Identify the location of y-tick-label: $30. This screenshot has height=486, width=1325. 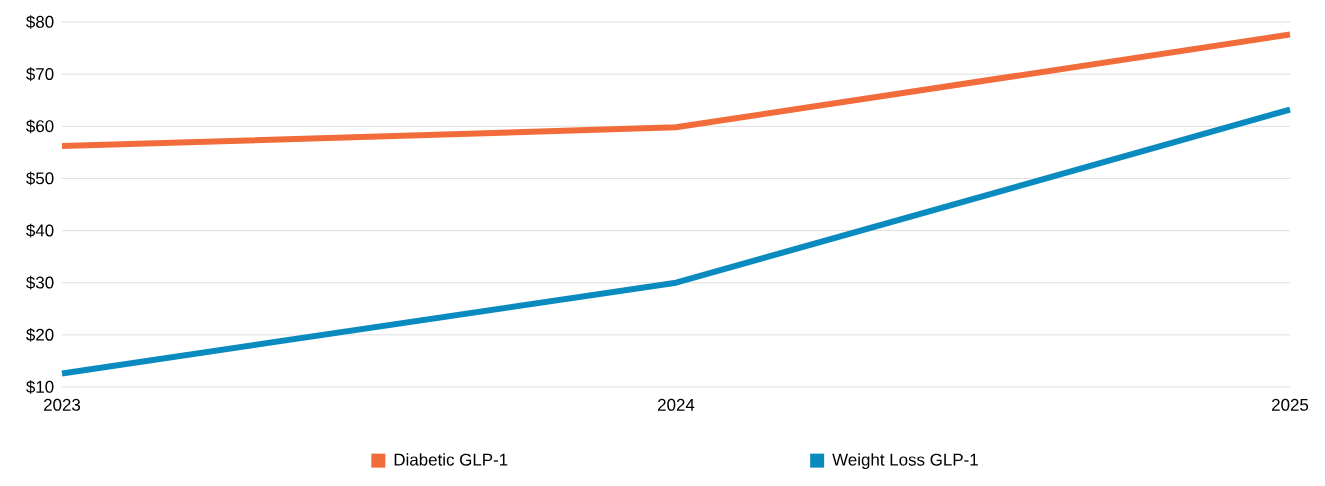
(40, 282).